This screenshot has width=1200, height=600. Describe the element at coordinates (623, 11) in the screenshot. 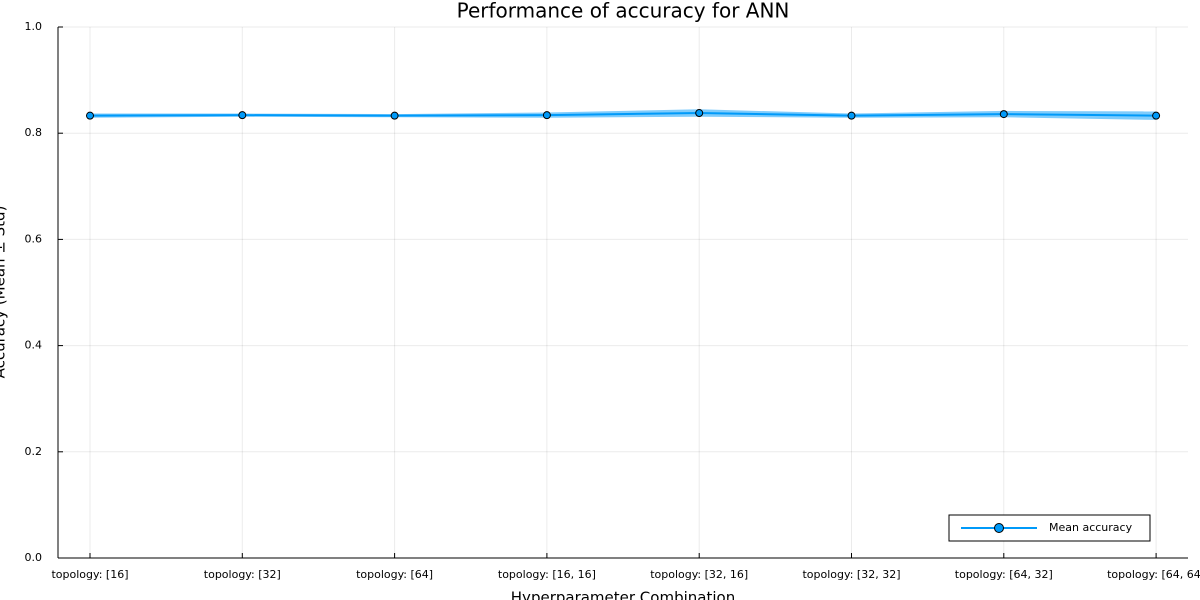

I see `chart-title: Performance of accuracy for ANN` at that location.